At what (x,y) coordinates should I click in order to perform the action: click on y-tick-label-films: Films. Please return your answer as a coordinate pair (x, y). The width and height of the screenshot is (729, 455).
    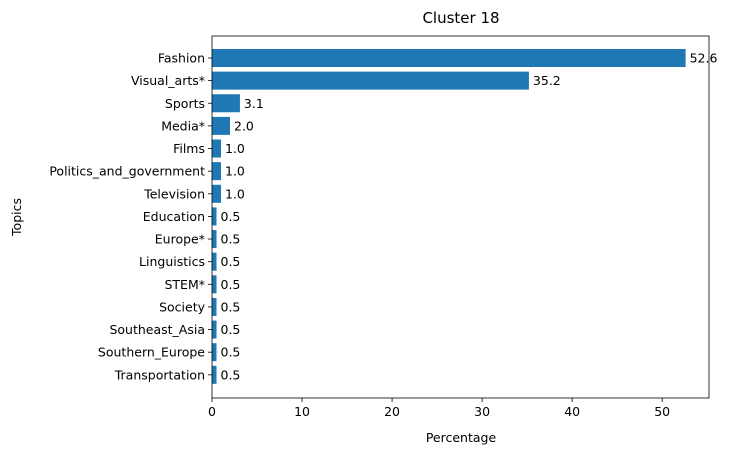
    Looking at the image, I should click on (189, 148).